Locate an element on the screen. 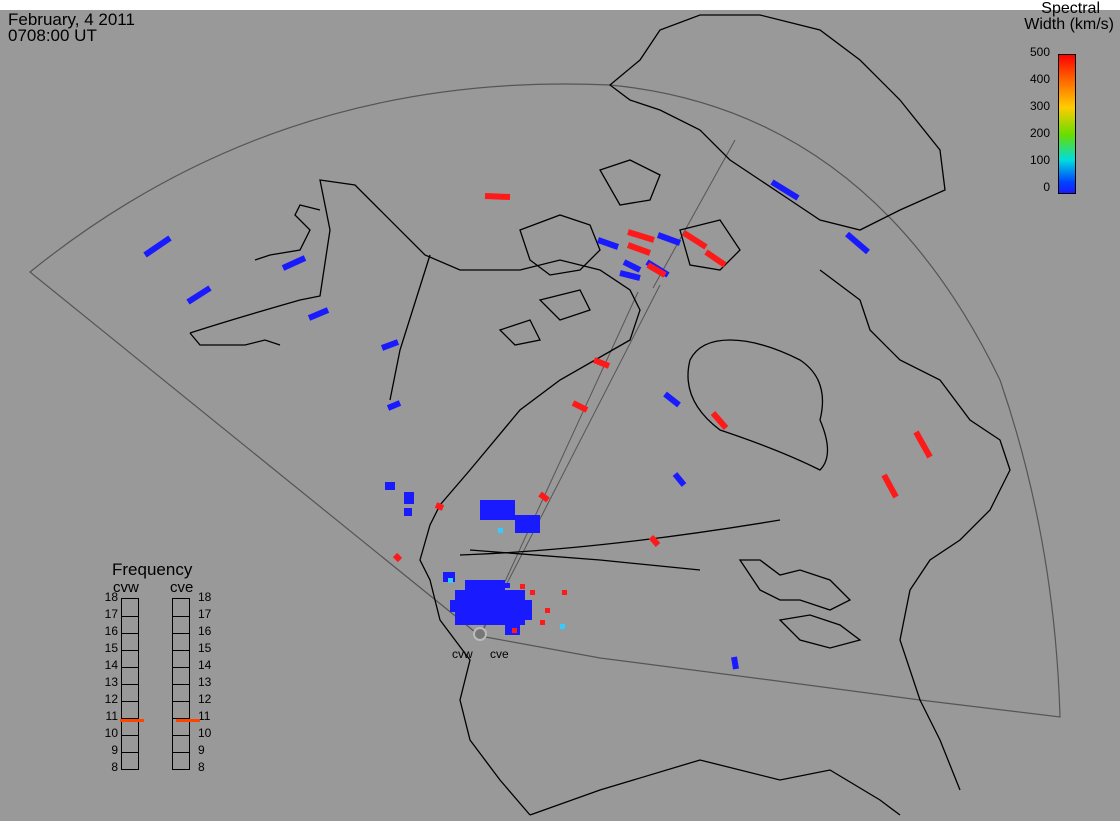 This screenshot has width=1120, height=821. frequency-radar-label: cvw is located at coordinates (126, 587).